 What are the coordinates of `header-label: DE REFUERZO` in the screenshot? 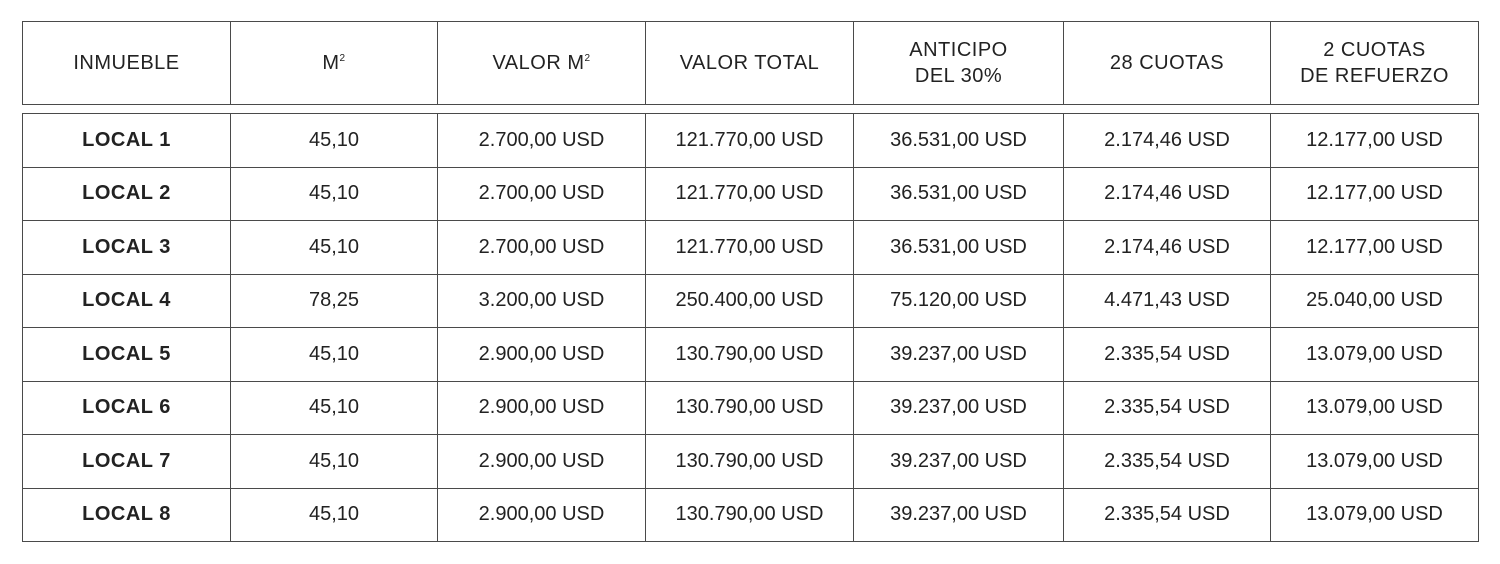 It's located at (1374, 76).